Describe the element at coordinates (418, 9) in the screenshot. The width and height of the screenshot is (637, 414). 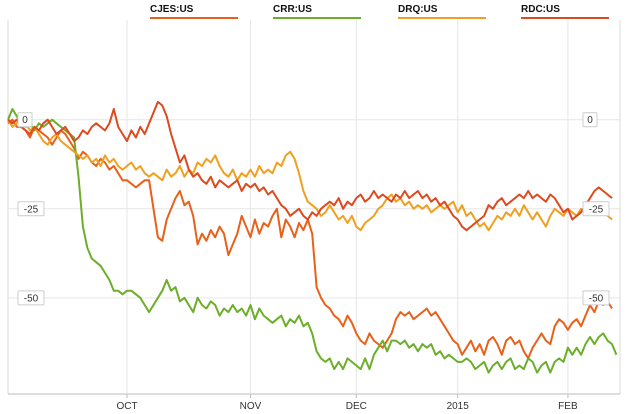
I see `legend-label-2: DRQ:US` at that location.